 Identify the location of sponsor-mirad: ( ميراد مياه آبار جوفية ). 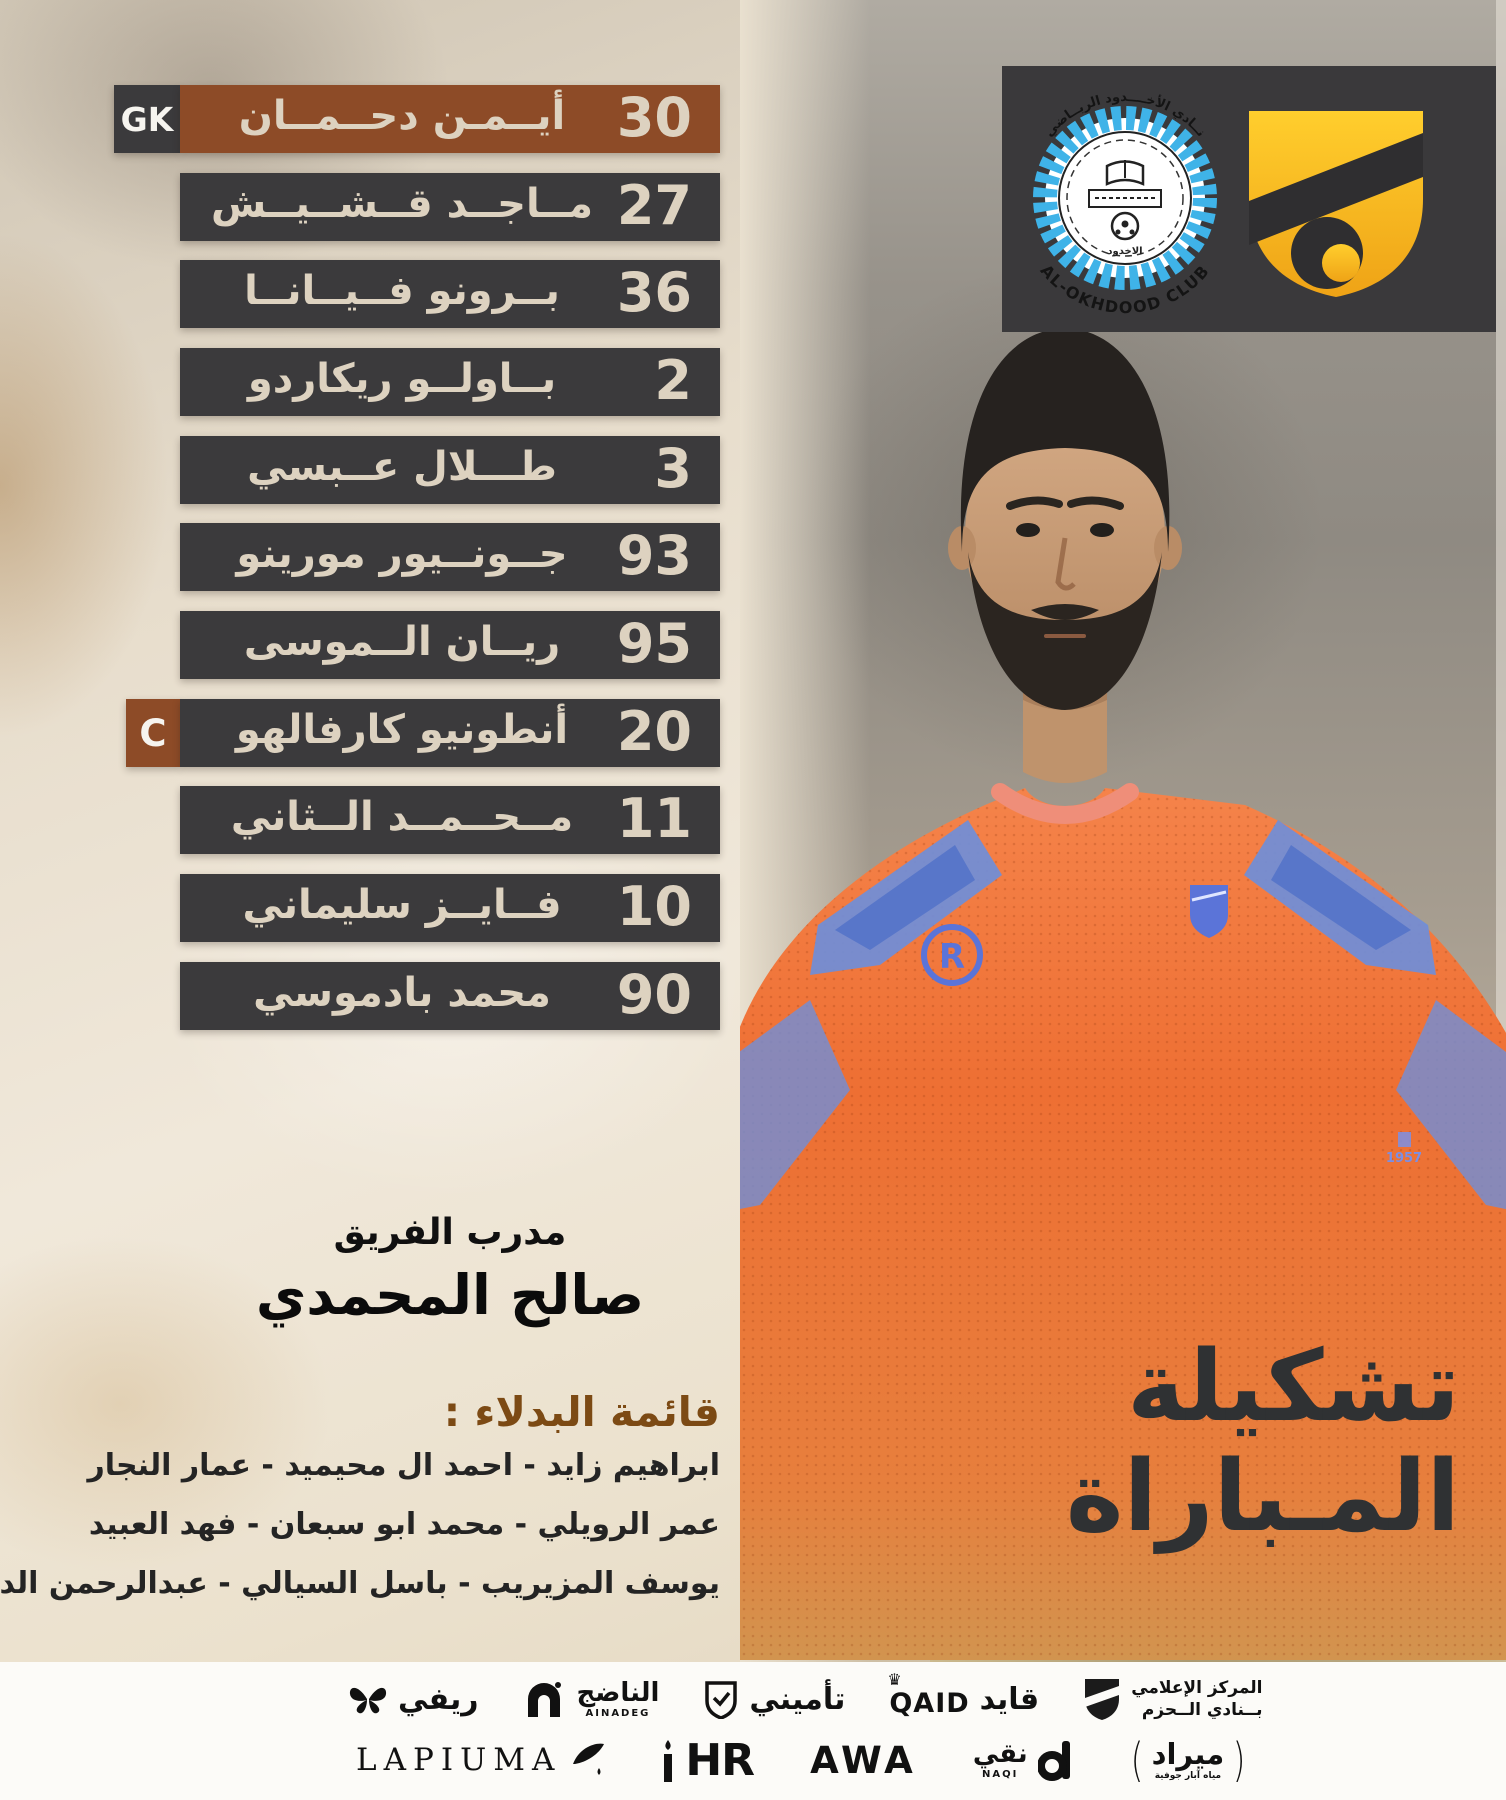
(1188, 1760).